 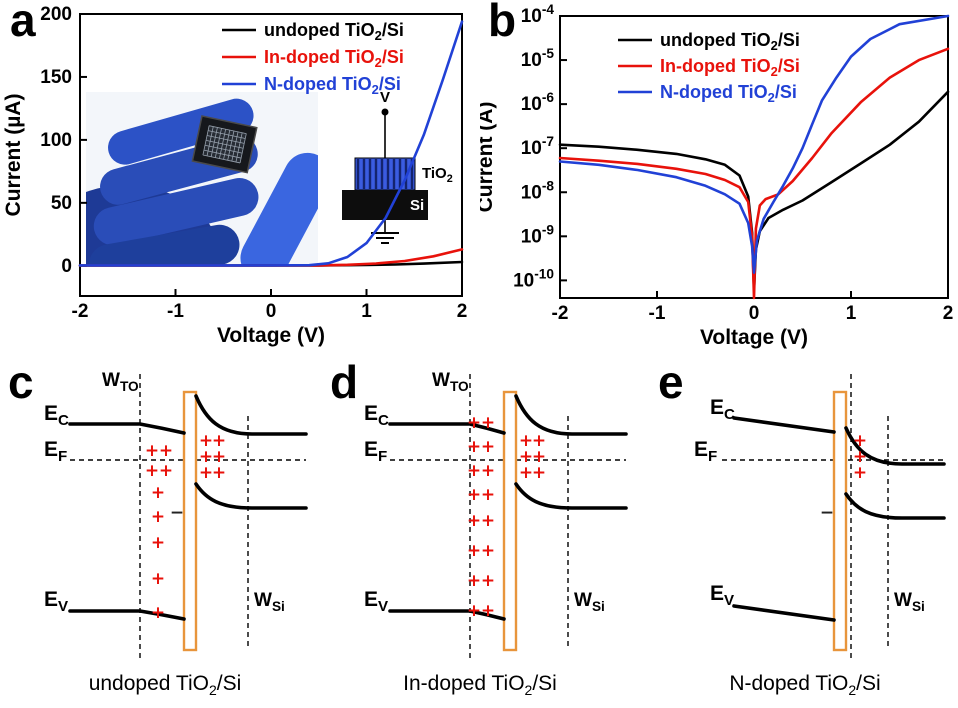 I want to click on caption-text: undoped TiO, so click(x=148, y=683).